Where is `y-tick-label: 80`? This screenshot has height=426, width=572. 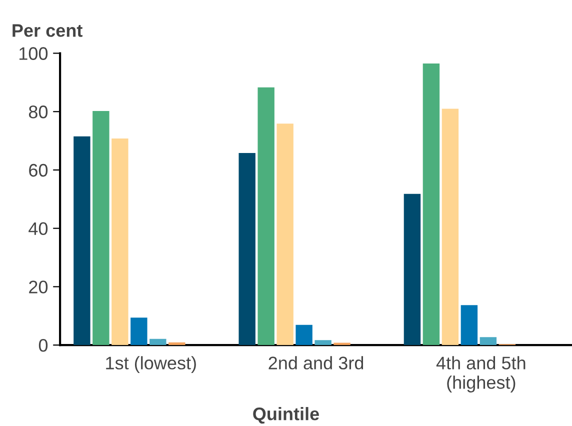 y-tick-label: 80 is located at coordinates (38, 112).